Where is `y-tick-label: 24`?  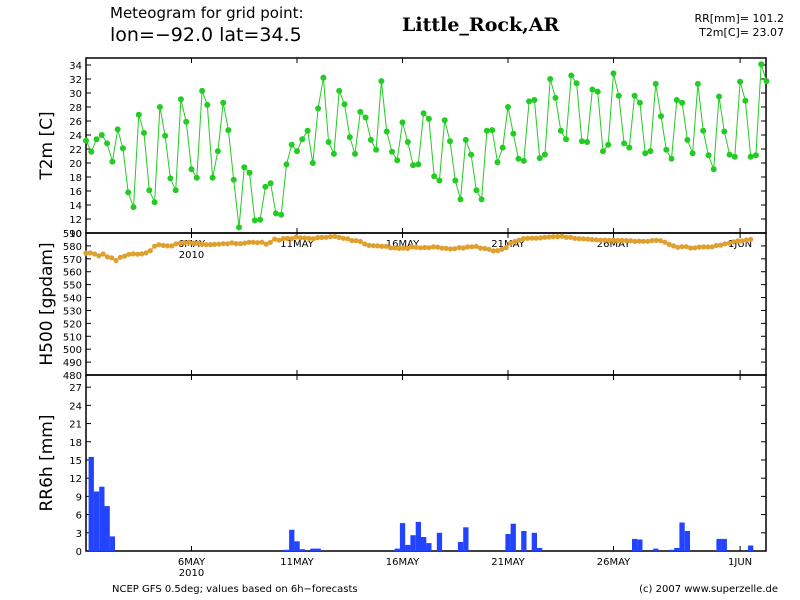 y-tick-label: 24 is located at coordinates (75, 406).